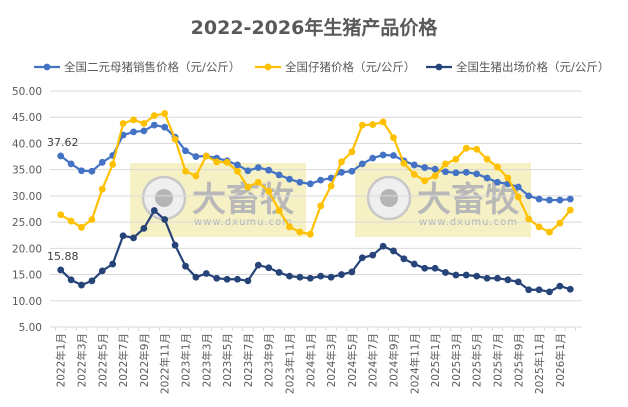 Image resolution: width=628 pixels, height=407 pixels. Describe the element at coordinates (27, 302) in the screenshot. I see `y-tick-label: 10.00` at that location.